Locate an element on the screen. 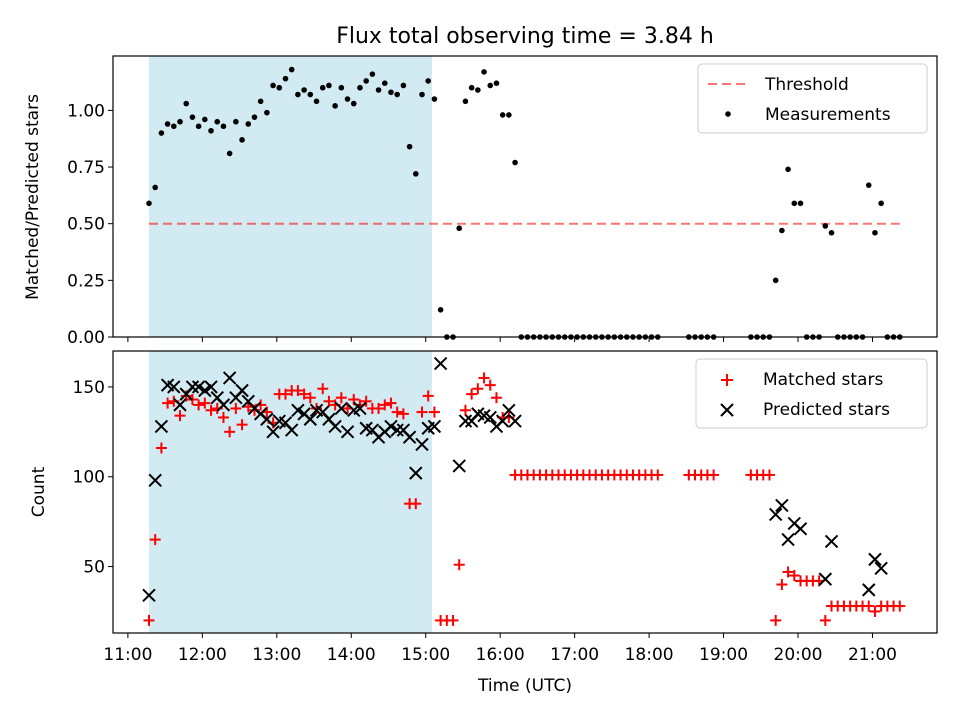 The height and width of the screenshot is (720, 960). top-y-axis-label: Matched/Predicted stars is located at coordinates (33, 197).